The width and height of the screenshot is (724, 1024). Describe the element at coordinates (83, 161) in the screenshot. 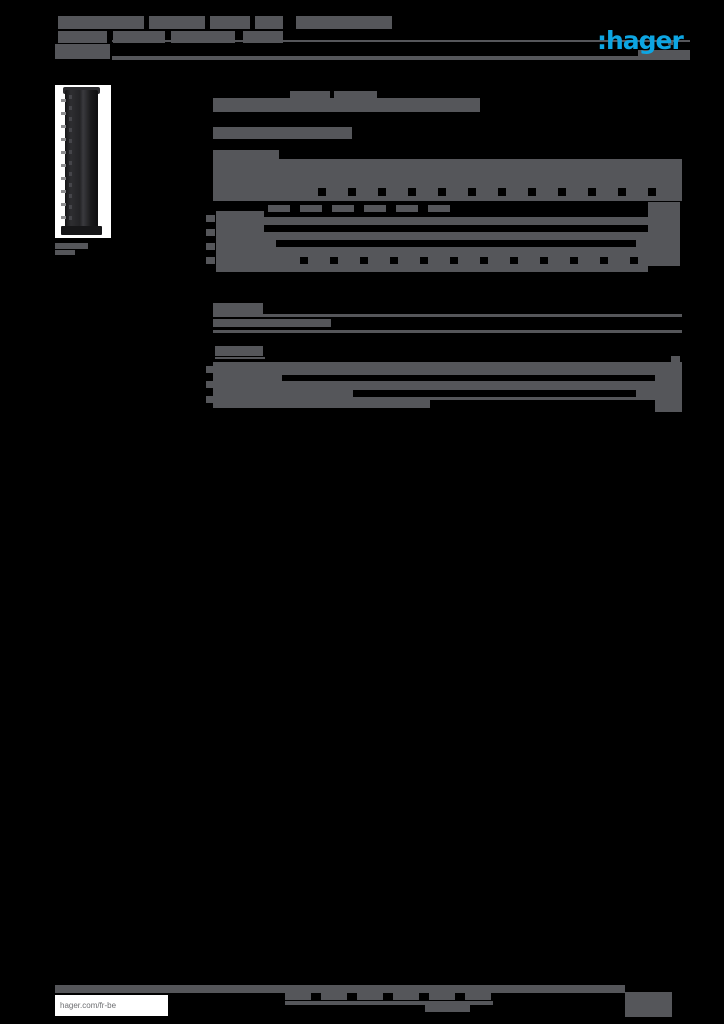

I see `product-photo` at that location.